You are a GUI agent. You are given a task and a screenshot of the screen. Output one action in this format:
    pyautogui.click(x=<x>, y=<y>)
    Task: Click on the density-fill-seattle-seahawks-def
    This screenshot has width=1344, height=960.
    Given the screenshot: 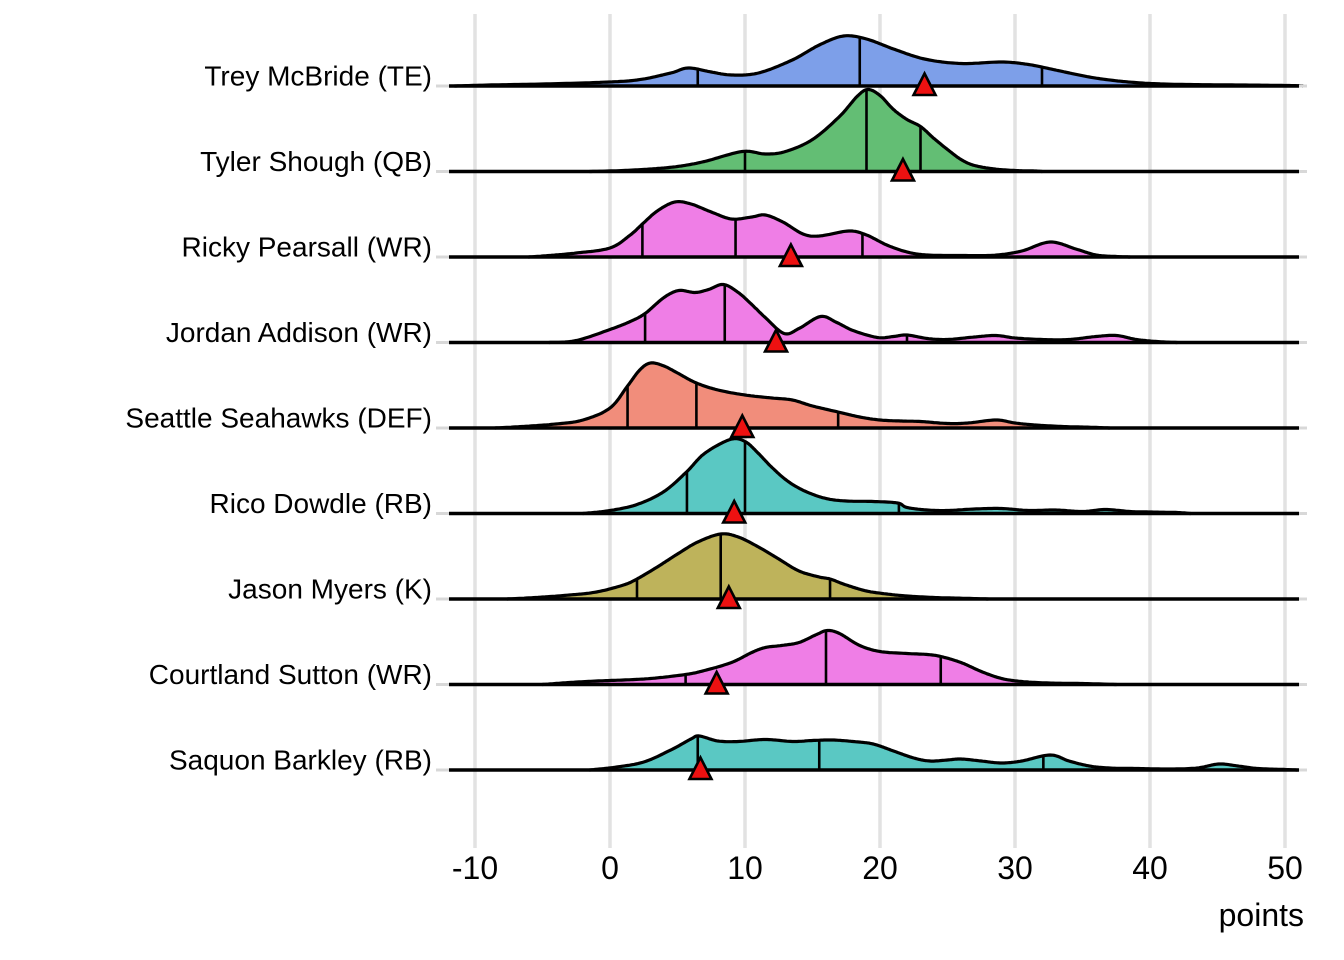 What is the action you would take?
    pyautogui.click(x=802, y=395)
    